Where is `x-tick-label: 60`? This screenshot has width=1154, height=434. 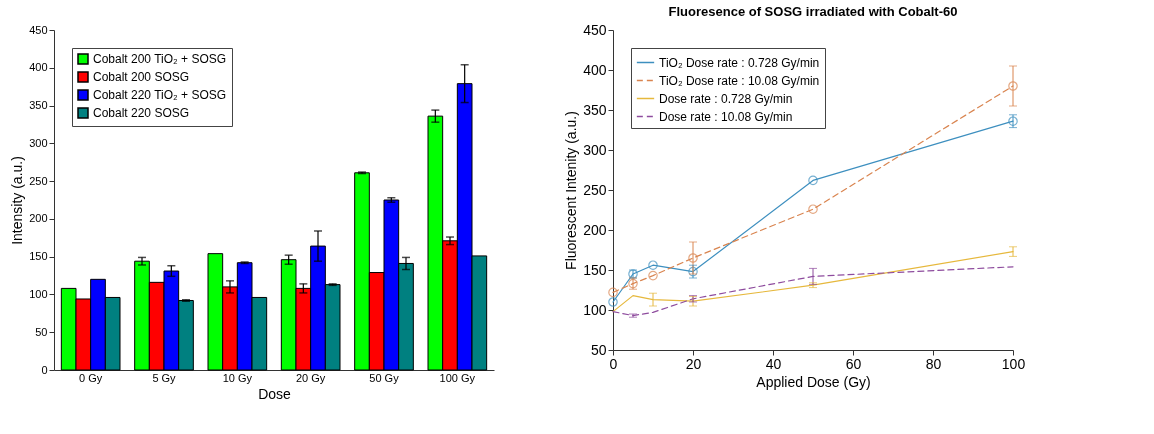 x-tick-label: 60 is located at coordinates (853, 363).